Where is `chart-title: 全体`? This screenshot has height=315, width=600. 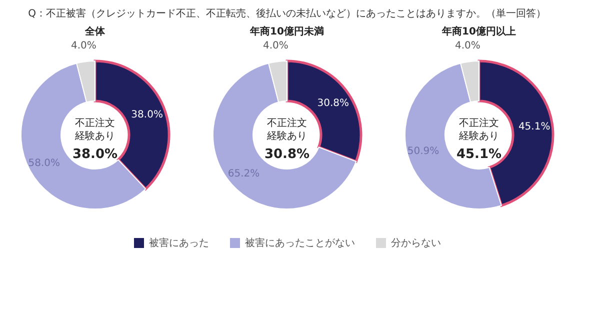 chart-title: 全体 is located at coordinates (95, 32).